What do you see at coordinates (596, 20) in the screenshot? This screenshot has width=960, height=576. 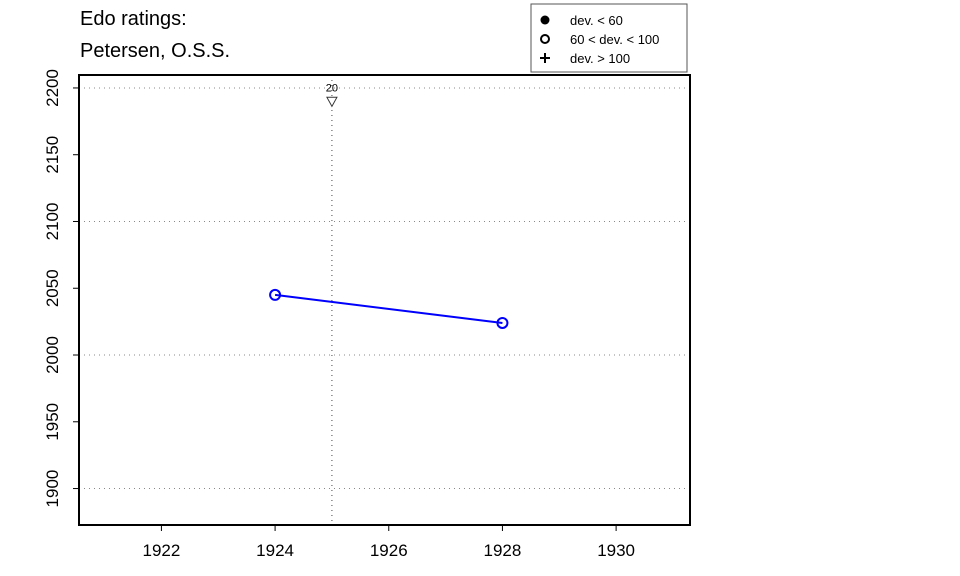 I see `legend-label: dev. < 60` at bounding box center [596, 20].